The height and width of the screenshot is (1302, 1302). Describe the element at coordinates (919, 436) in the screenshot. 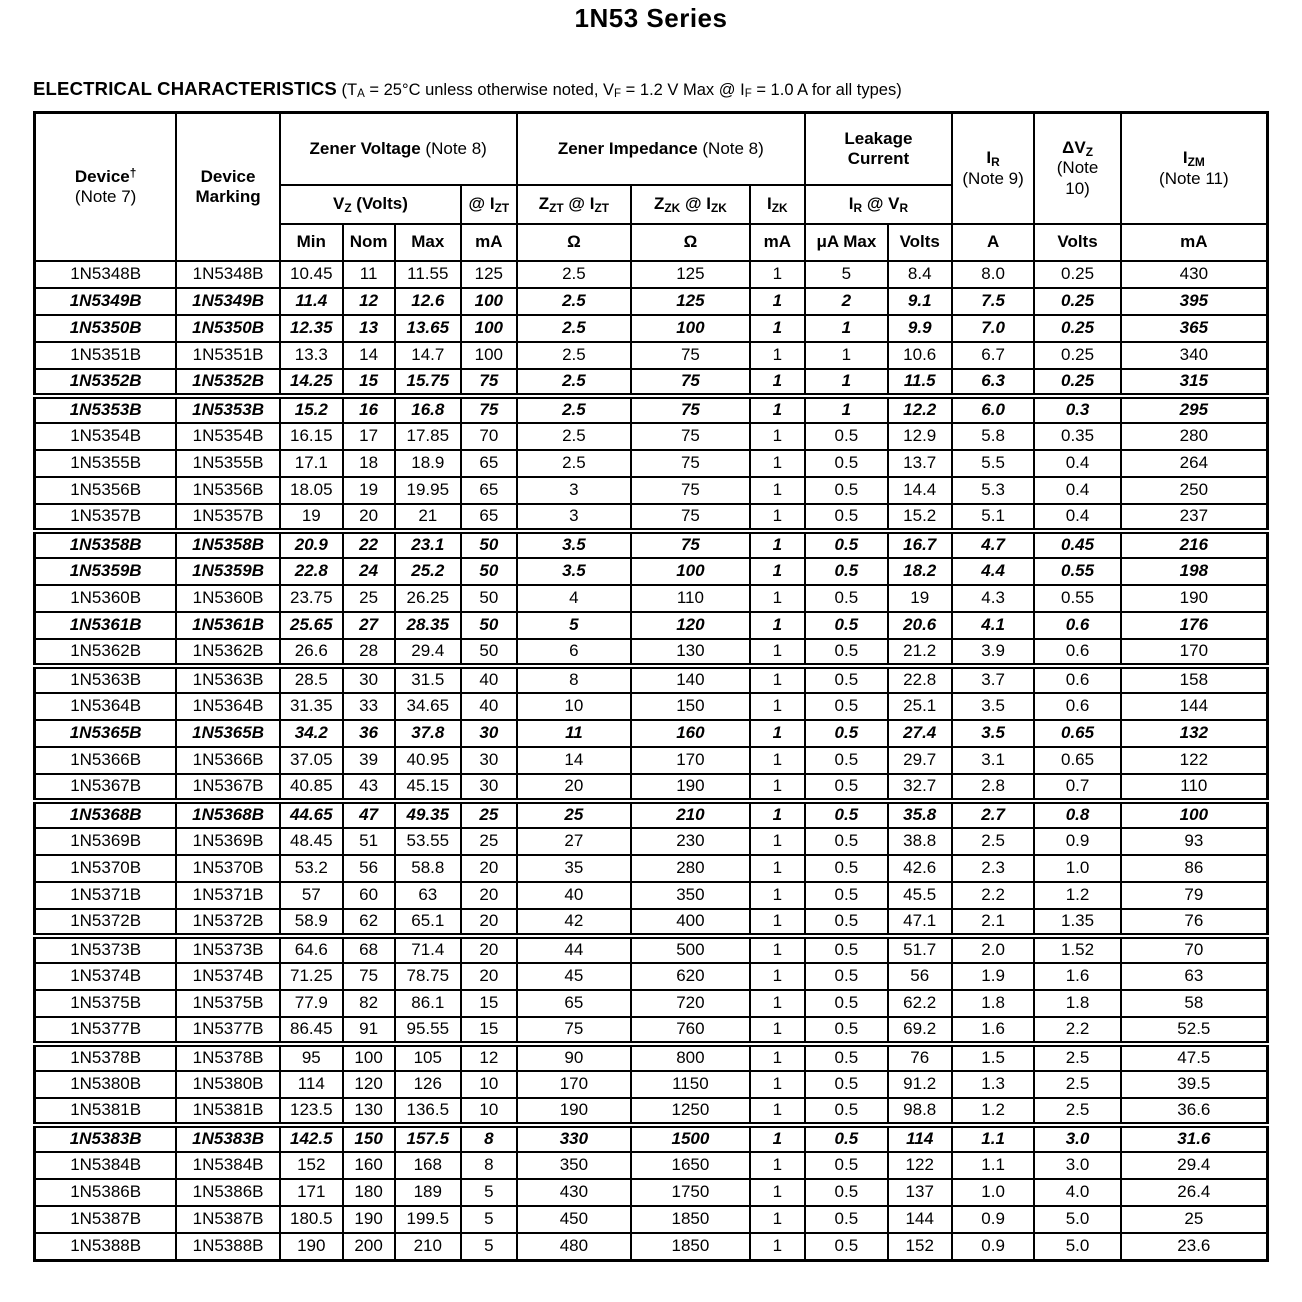

I see `vr-volts-cell: 12.9` at that location.